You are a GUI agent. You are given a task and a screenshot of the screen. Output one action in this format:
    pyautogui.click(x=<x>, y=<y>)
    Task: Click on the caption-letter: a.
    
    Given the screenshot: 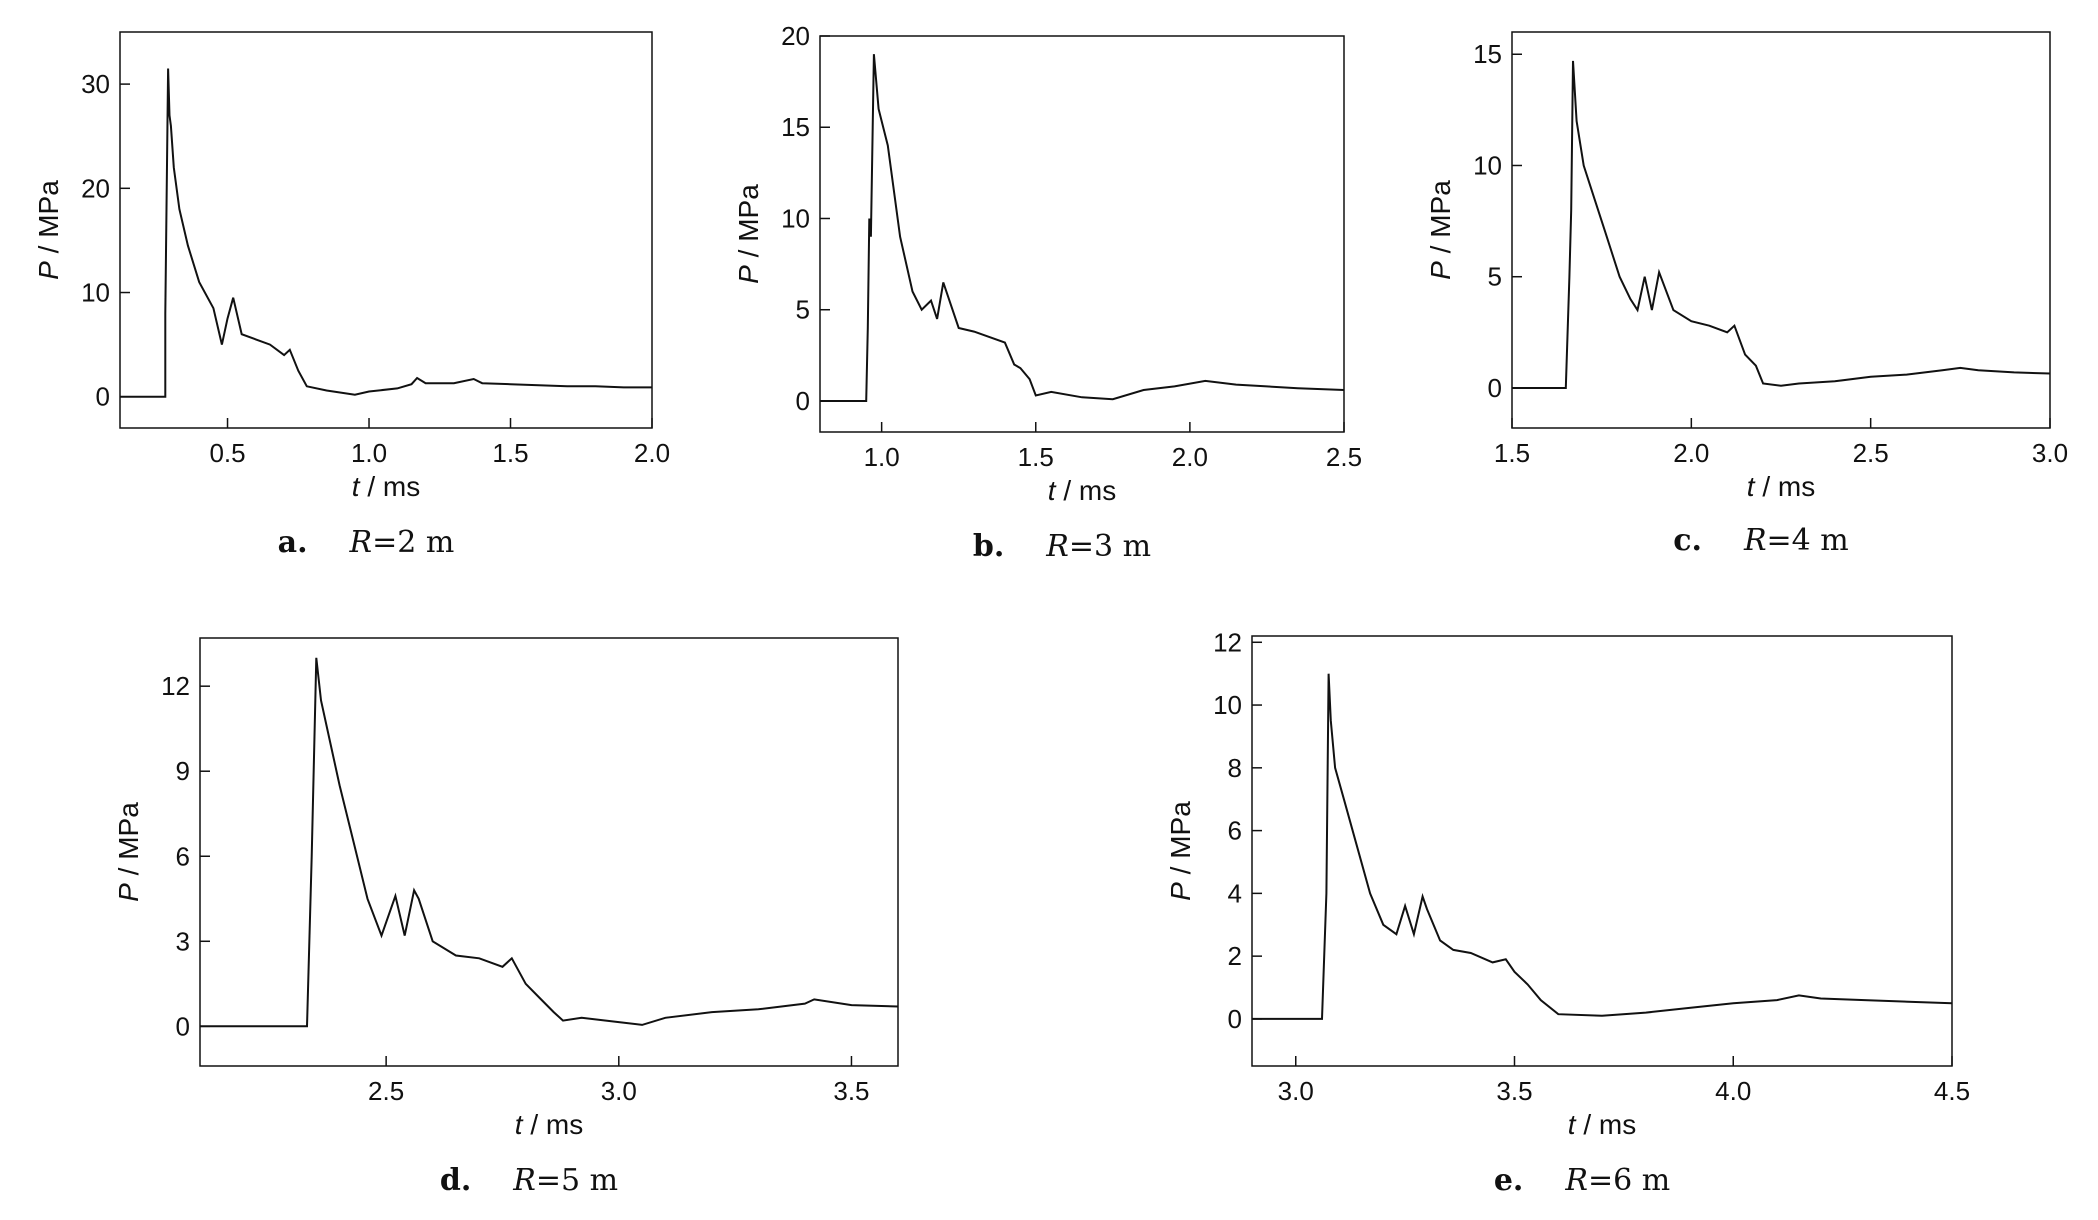 What is the action you would take?
    pyautogui.click(x=293, y=542)
    